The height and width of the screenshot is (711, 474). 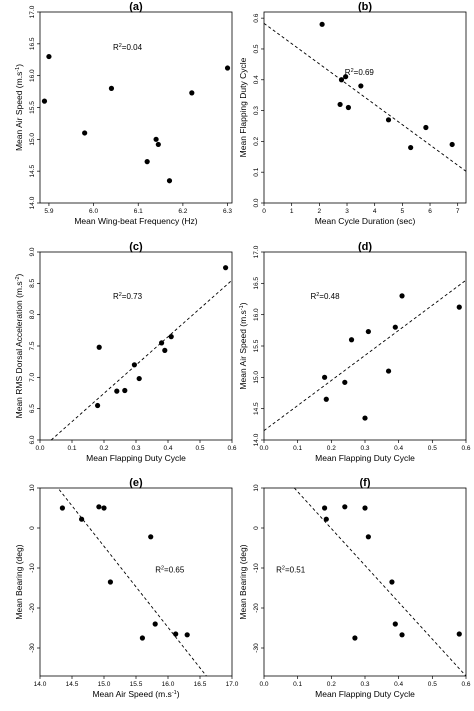 What do you see at coordinates (320, 211) in the screenshot?
I see `x-tick-label: 2` at bounding box center [320, 211].